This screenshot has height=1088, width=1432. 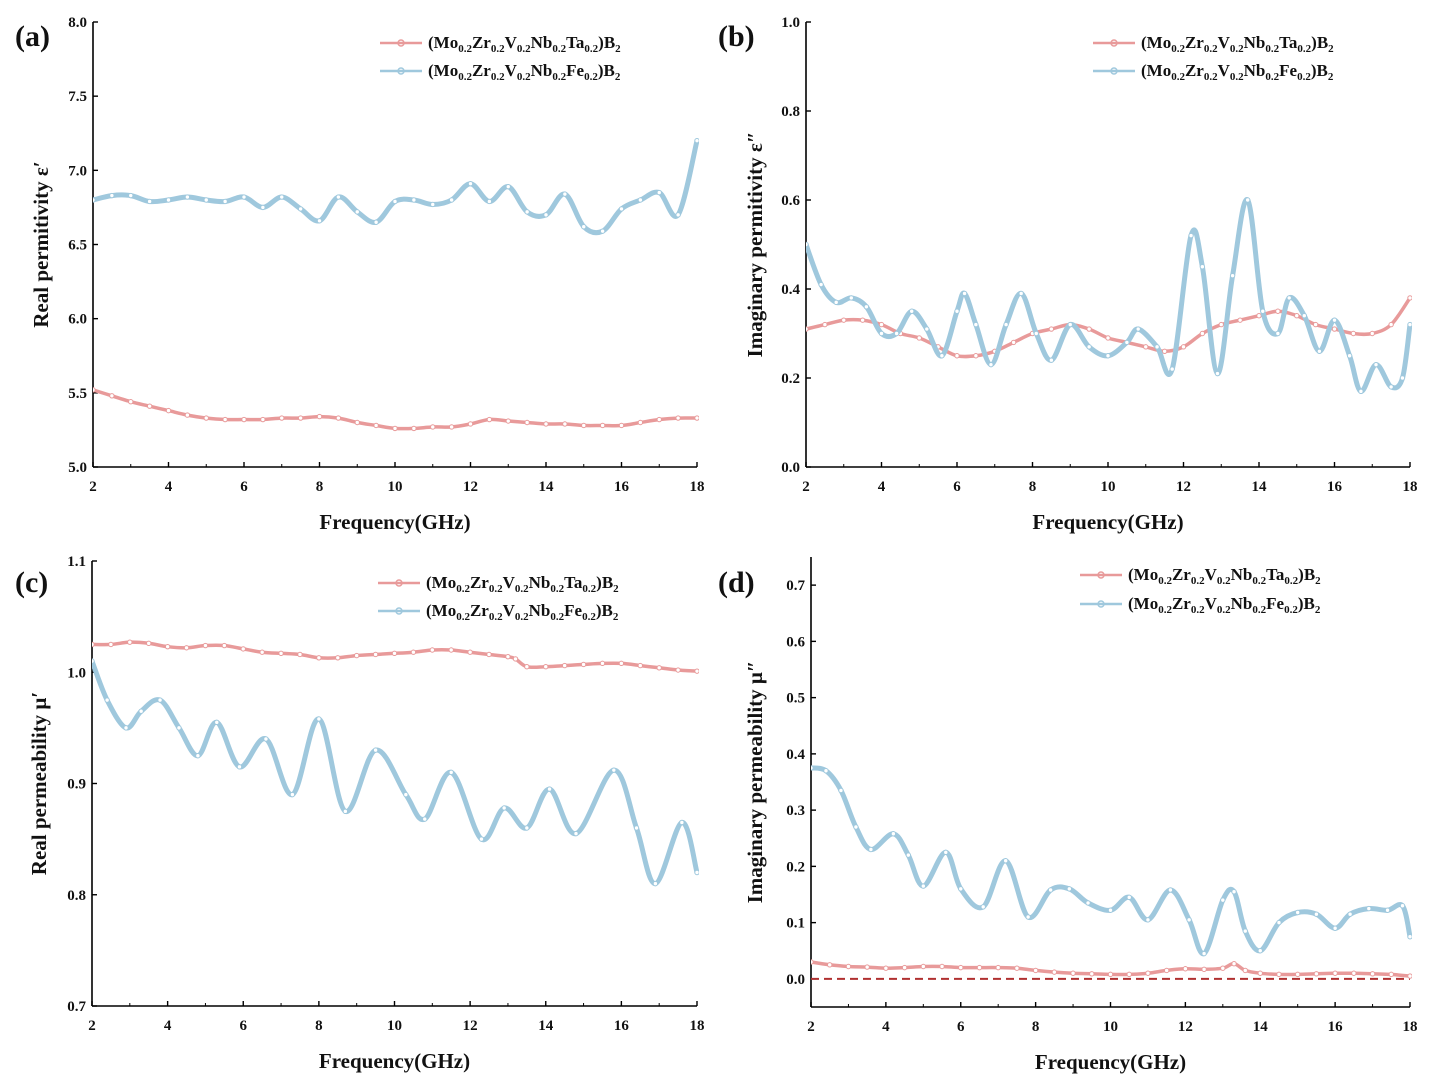 I want to click on panel-b-series-line-ta, so click(x=1109, y=327).